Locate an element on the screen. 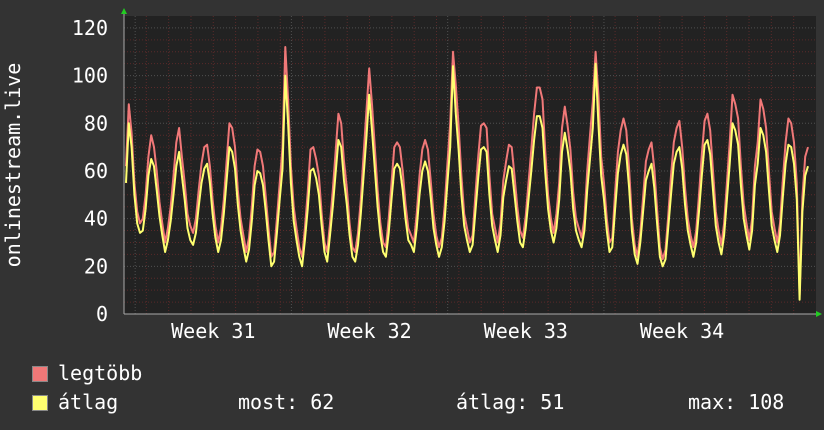 The width and height of the screenshot is (824, 430). legend-label-avg: átlag is located at coordinates (88, 402).